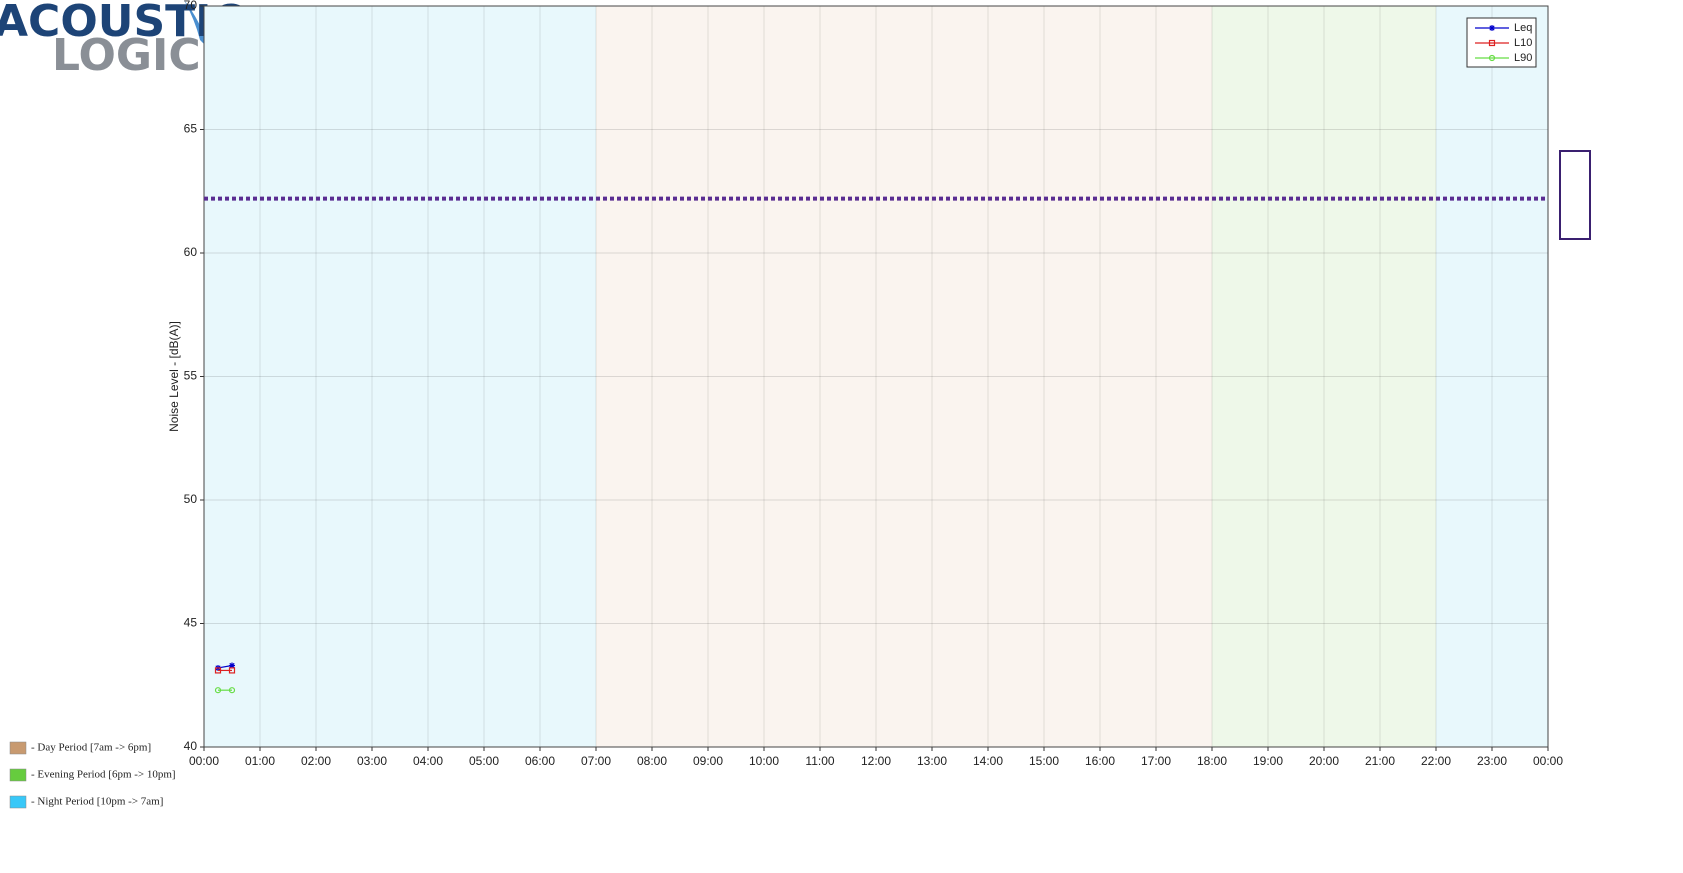  I want to click on y-tick-label: 40, so click(191, 746).